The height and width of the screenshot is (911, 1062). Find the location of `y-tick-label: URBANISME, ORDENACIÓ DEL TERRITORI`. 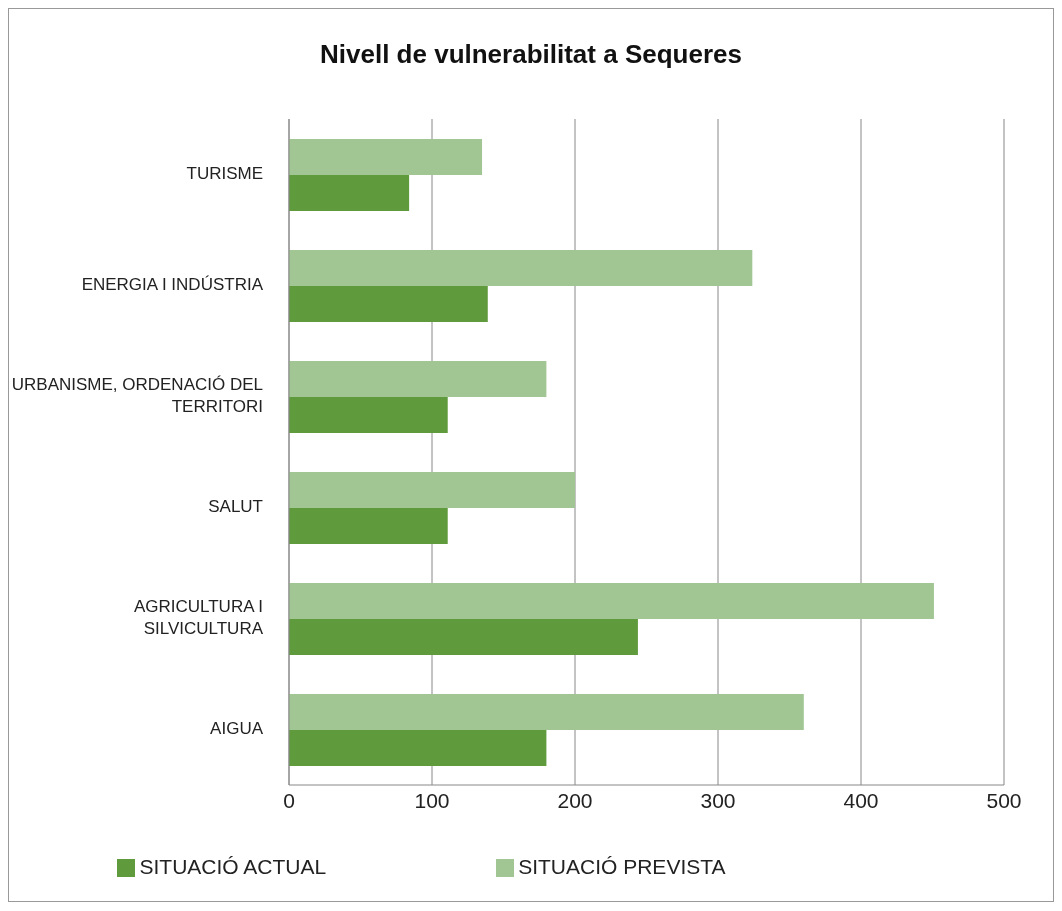

y-tick-label: URBANISME, ORDENACIÓ DEL TERRITORI is located at coordinates (137, 395).